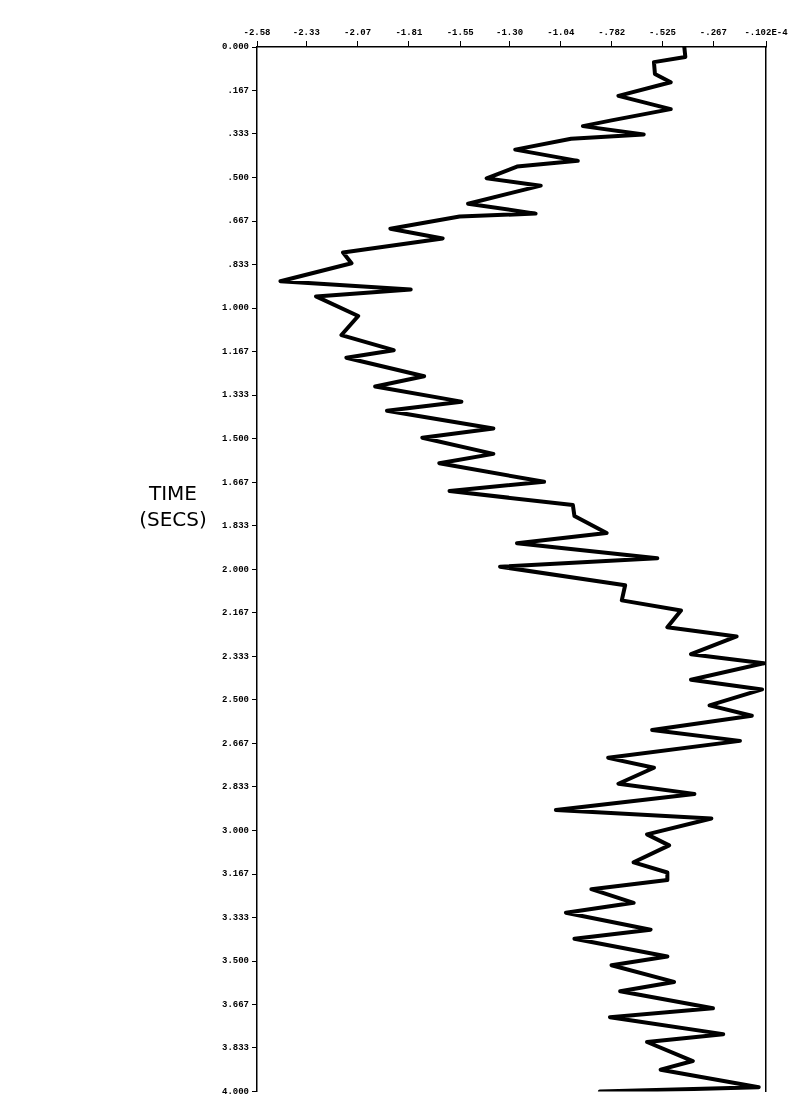 The width and height of the screenshot is (797, 1100). What do you see at coordinates (235, 613) in the screenshot?
I see `y-tick-label: 2.167` at bounding box center [235, 613].